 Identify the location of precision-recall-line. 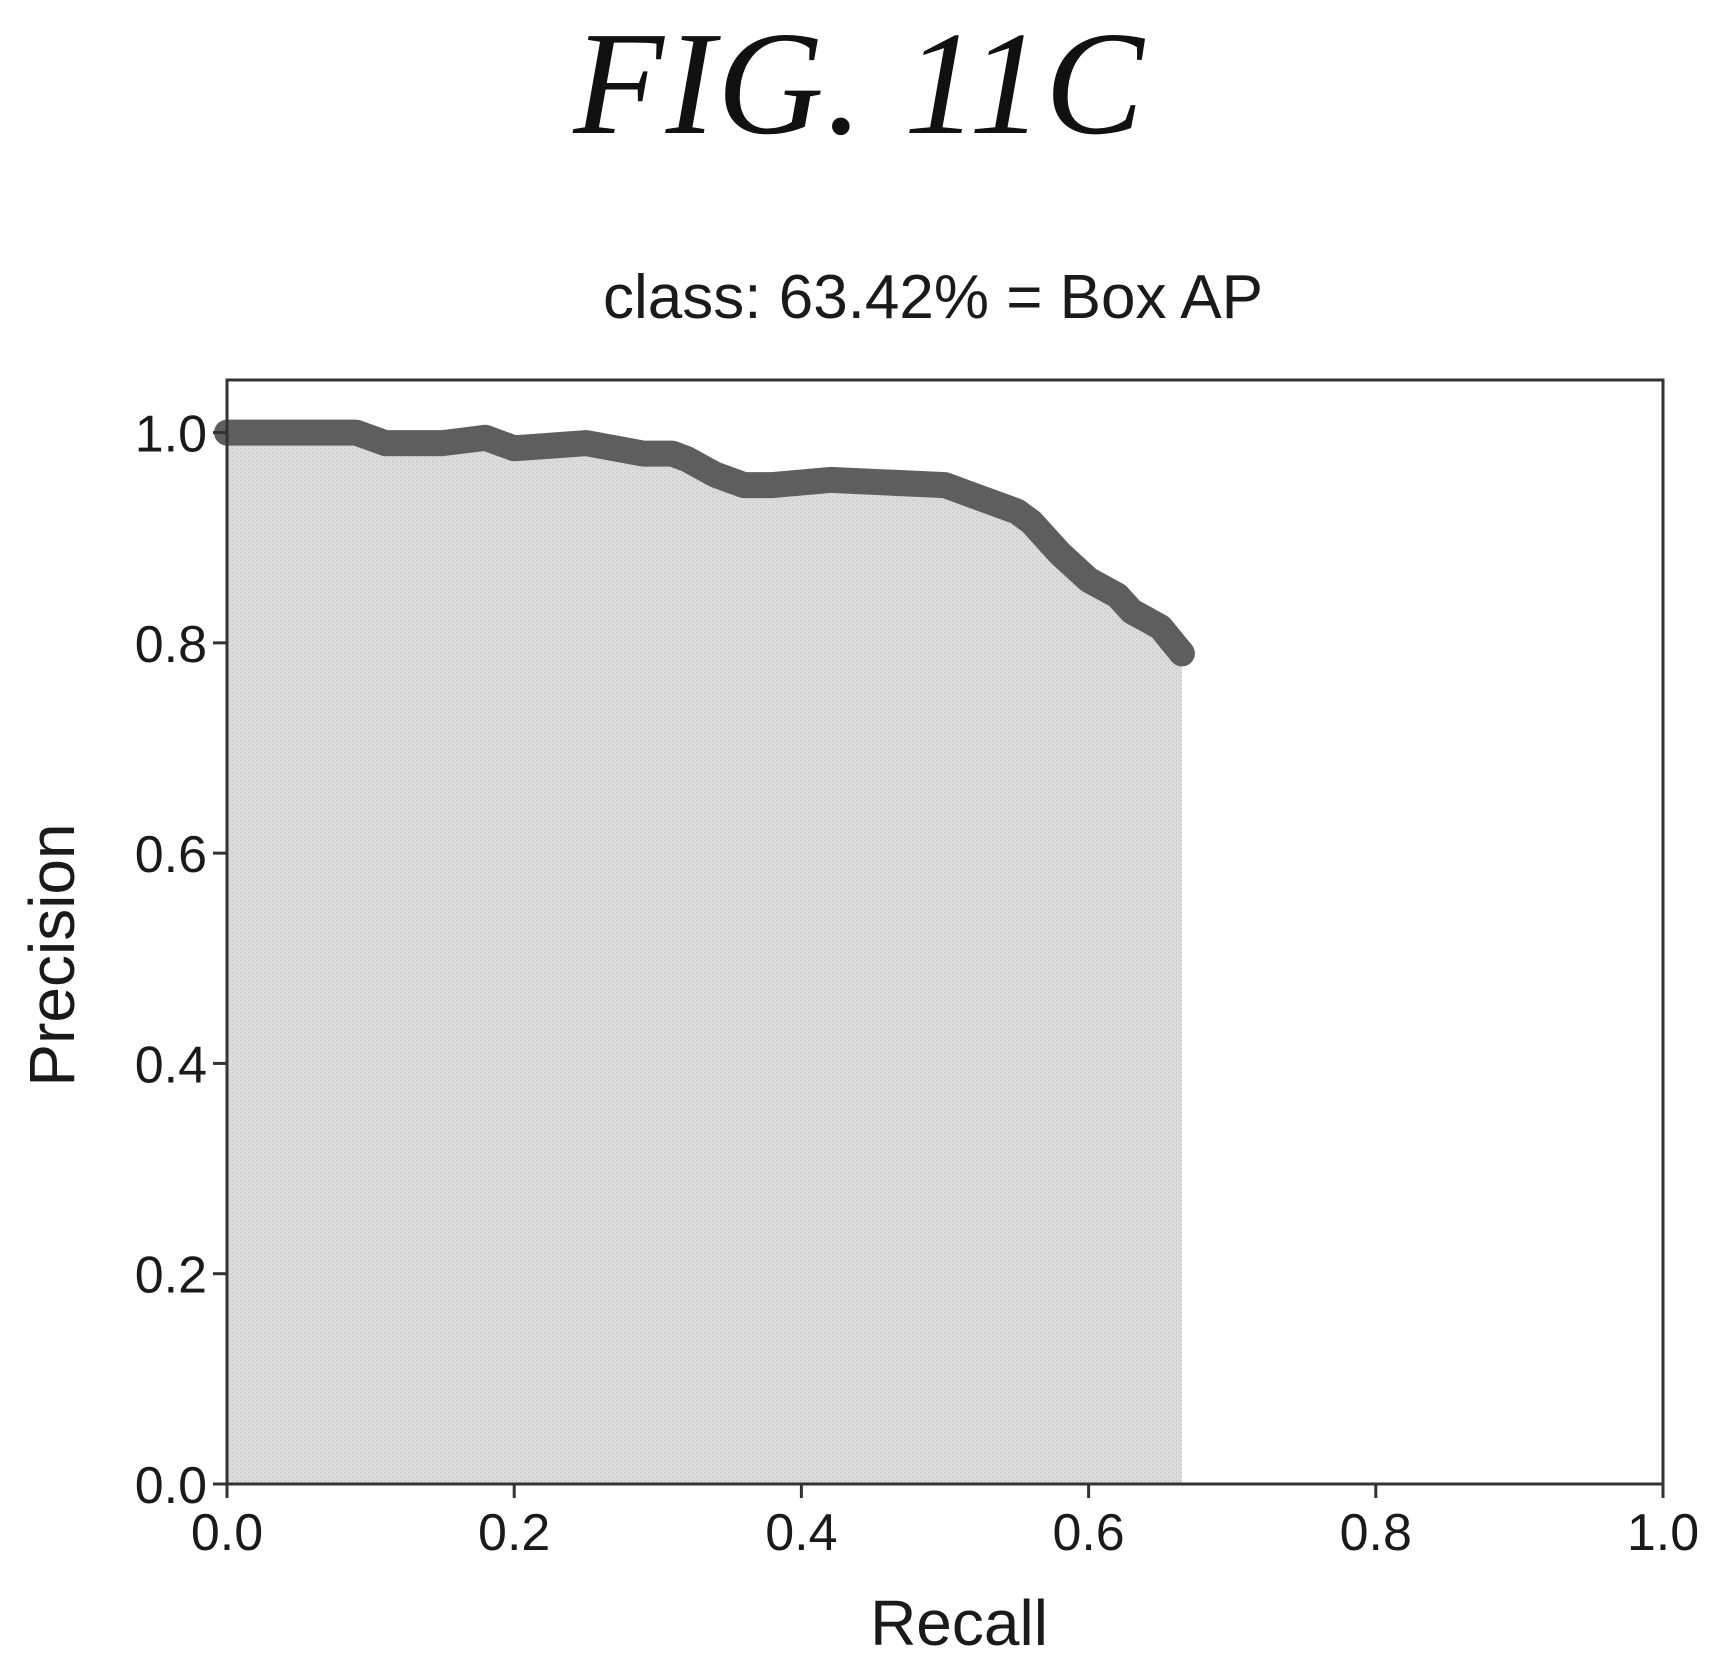
(704, 543).